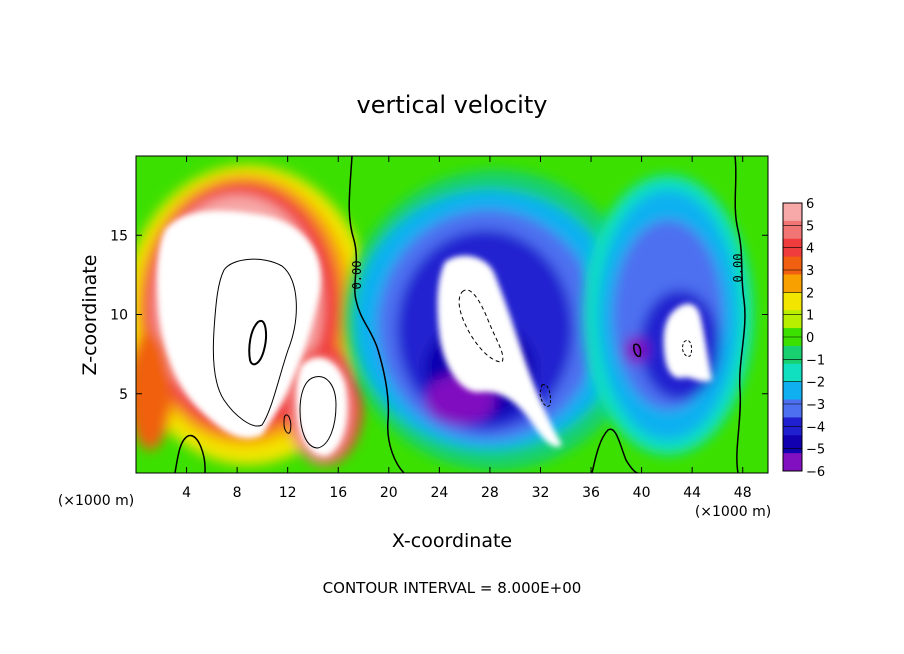  I want to click on colorbar-label: 5, so click(810, 226).